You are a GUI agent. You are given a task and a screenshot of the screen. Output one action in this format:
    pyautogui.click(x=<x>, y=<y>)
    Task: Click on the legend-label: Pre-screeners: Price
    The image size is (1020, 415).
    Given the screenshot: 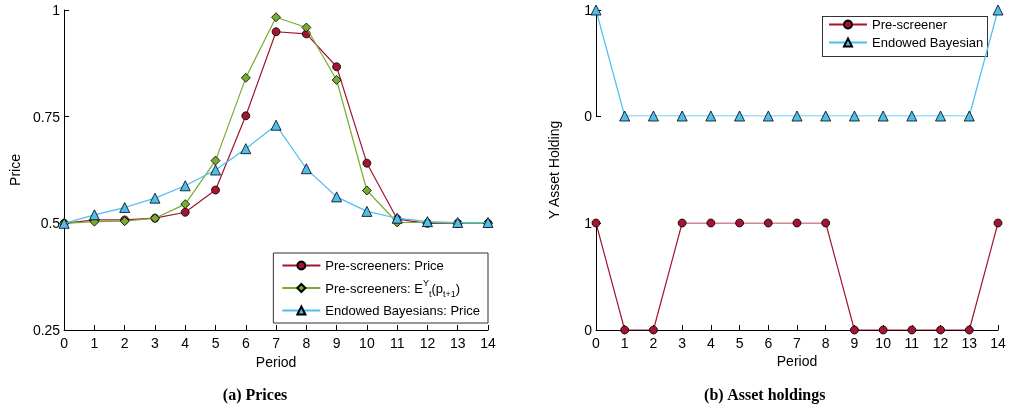 What is the action you would take?
    pyautogui.click(x=384, y=265)
    